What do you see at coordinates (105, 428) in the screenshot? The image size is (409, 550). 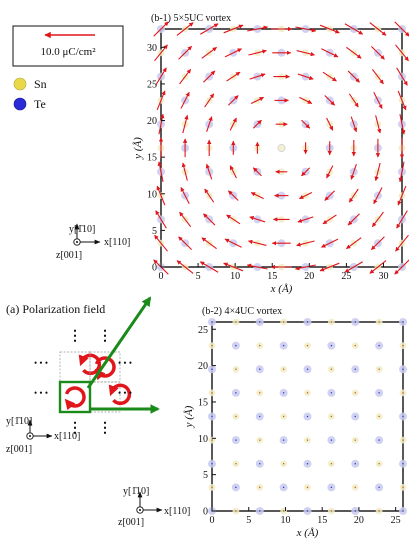 I see `ellipsis-dots-vertical: ⋮` at bounding box center [105, 428].